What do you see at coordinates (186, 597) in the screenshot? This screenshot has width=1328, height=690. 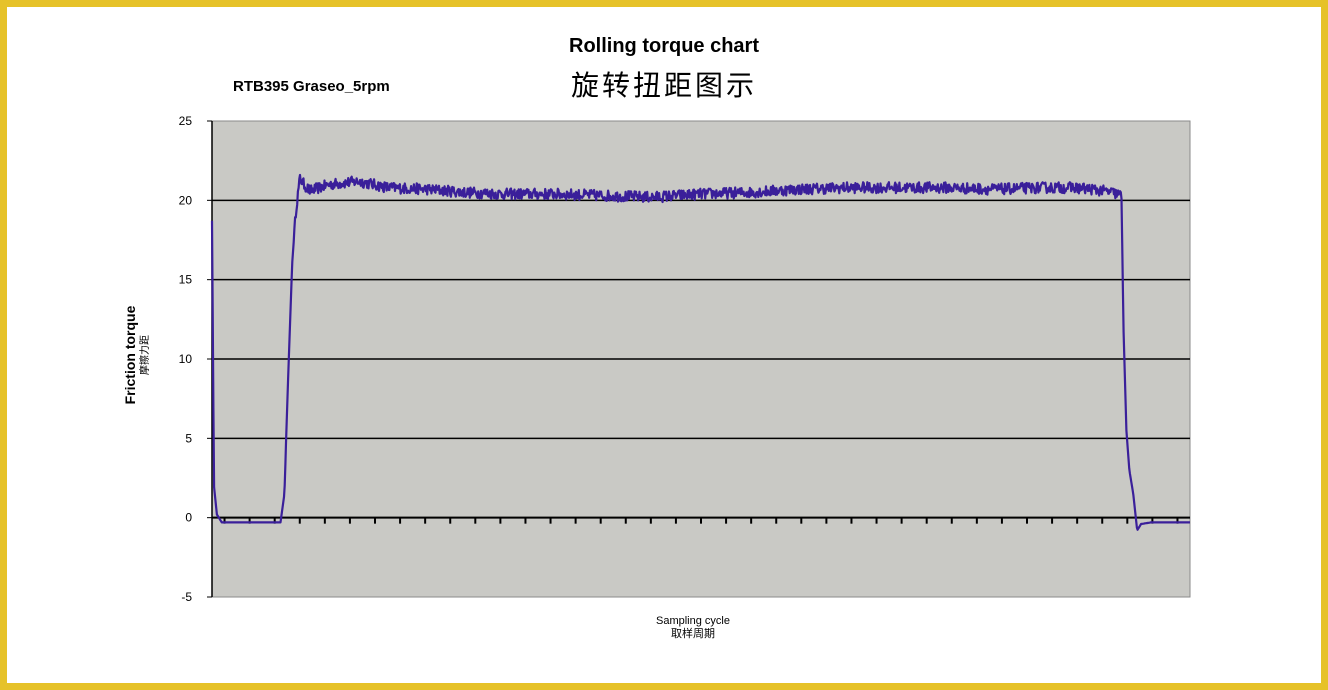 I see `y-tick-label: -5` at bounding box center [186, 597].